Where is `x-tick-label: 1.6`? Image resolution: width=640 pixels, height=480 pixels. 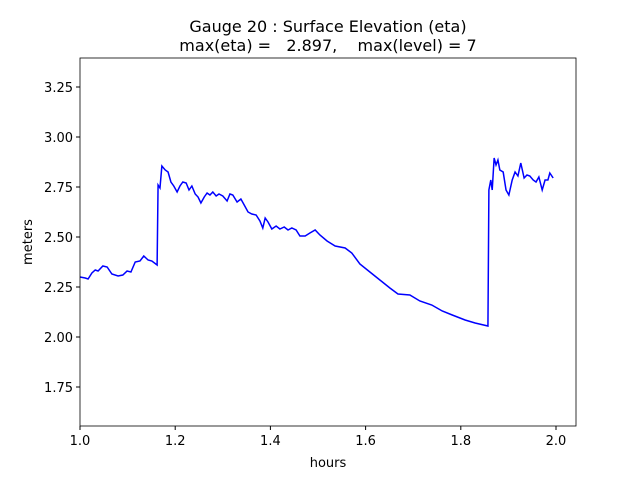 x-tick-label: 1.6 is located at coordinates (365, 441).